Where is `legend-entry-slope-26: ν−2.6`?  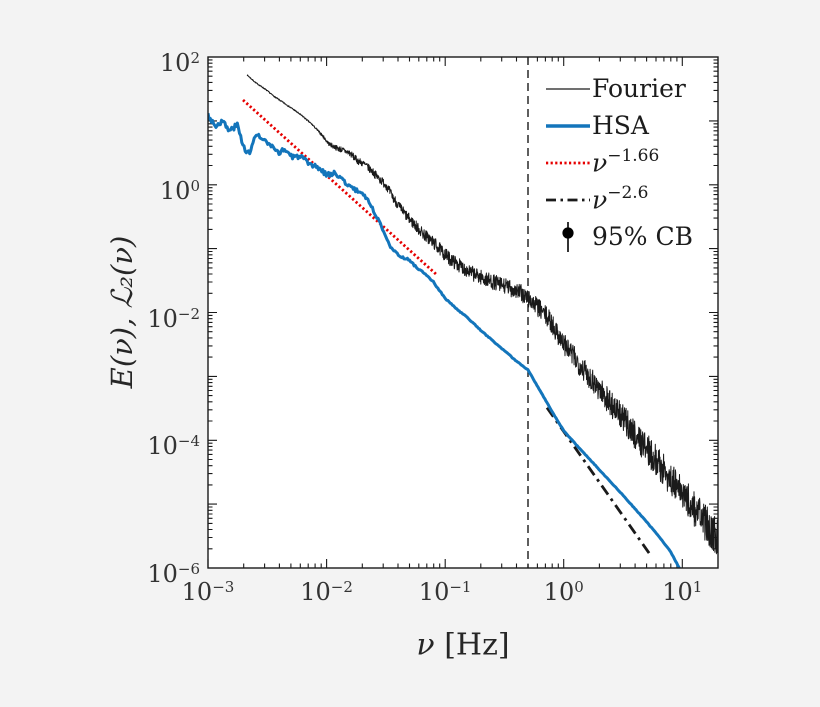 legend-entry-slope-26: ν−2.6 is located at coordinates (619, 199).